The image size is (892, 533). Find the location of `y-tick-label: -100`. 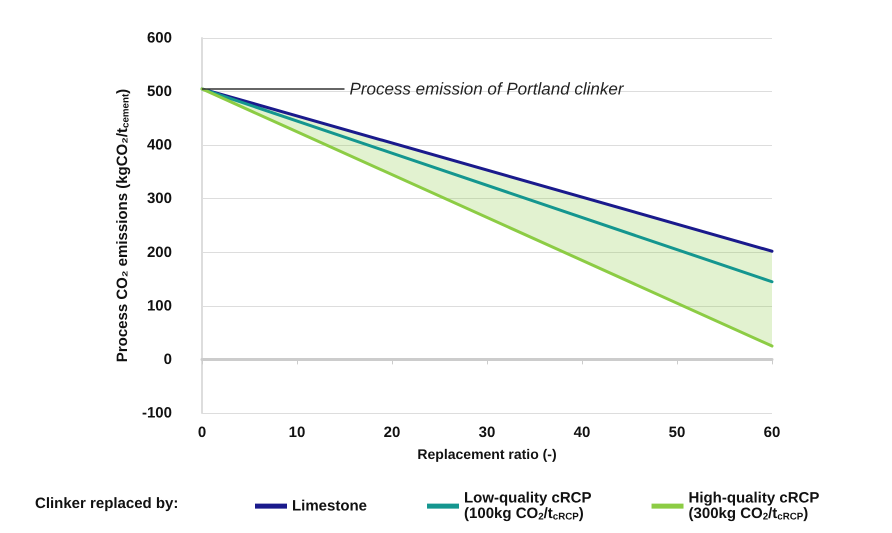

y-tick-label: -100 is located at coordinates (157, 413).